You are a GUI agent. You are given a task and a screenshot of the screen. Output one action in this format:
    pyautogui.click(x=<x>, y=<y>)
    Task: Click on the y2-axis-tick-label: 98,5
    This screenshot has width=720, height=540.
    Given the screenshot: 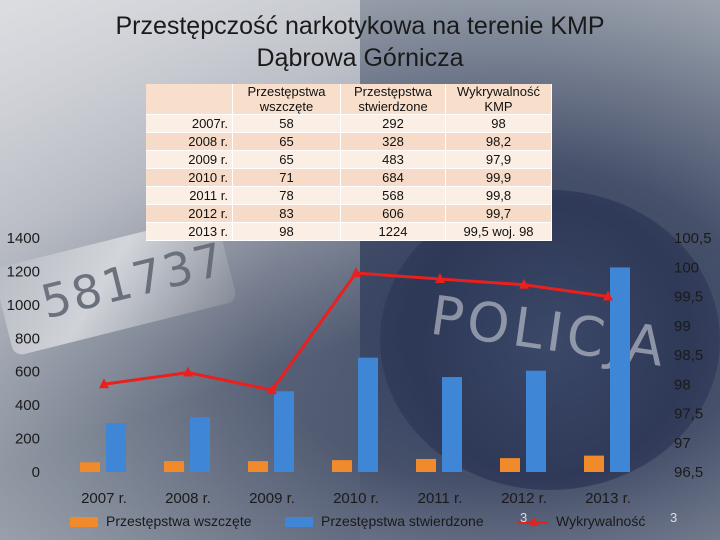 What is the action you would take?
    pyautogui.click(x=688, y=355)
    